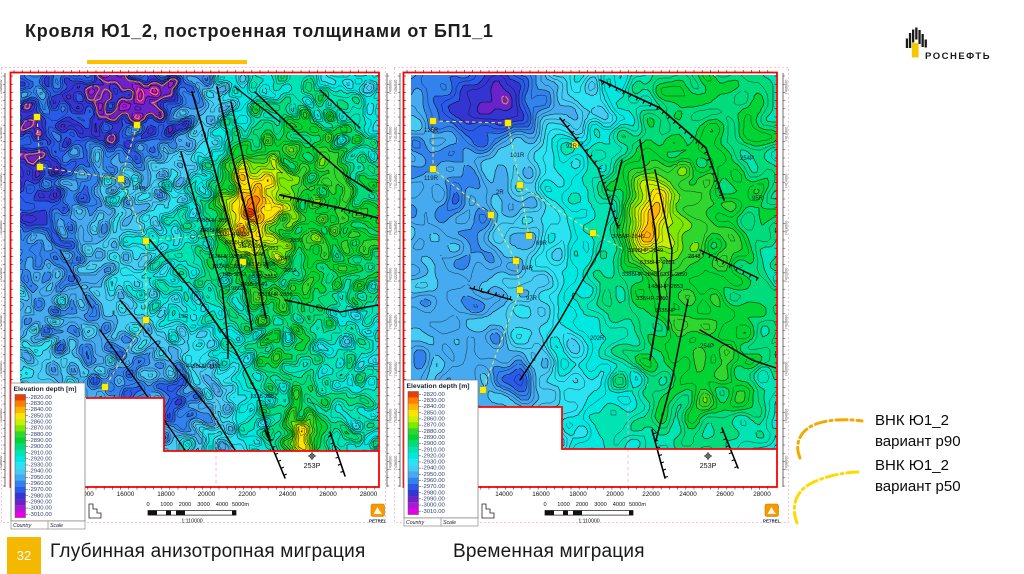  What do you see at coordinates (665, 287) in the screenshot?
I see `svg-text: 148БНР-2853` at bounding box center [665, 287].